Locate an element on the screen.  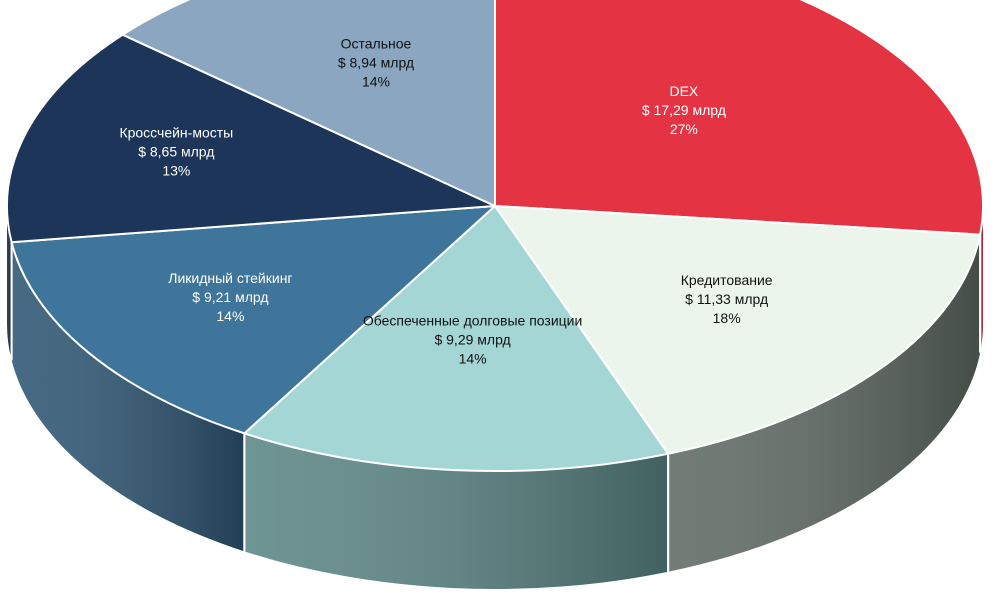
slice-name: Кроссчейн-мосты is located at coordinates (176, 133).